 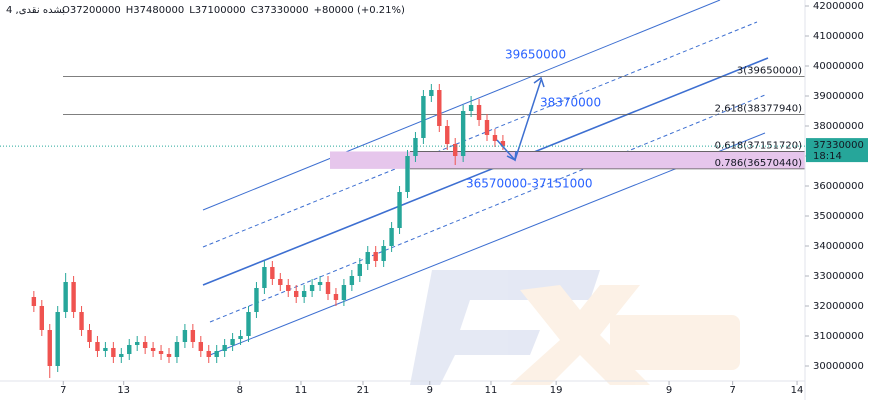 What do you see at coordinates (758, 145) in the screenshot?
I see `fib-label: 0.618(37151720)` at bounding box center [758, 145].